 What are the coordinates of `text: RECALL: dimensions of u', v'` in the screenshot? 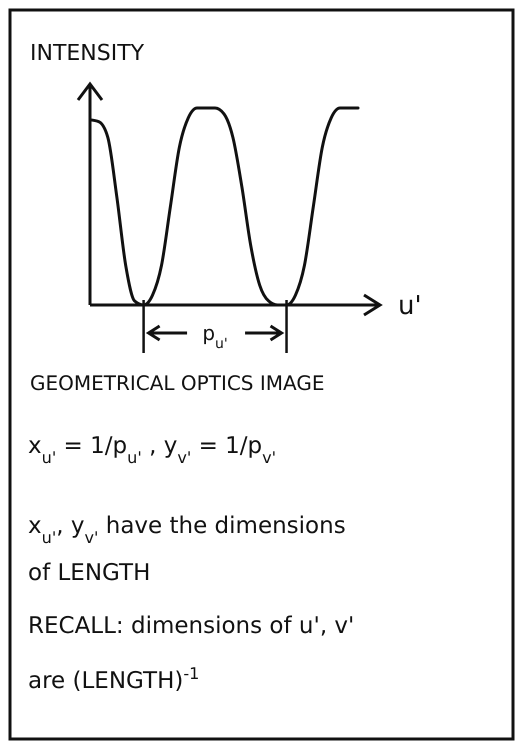 It's located at (191, 626).